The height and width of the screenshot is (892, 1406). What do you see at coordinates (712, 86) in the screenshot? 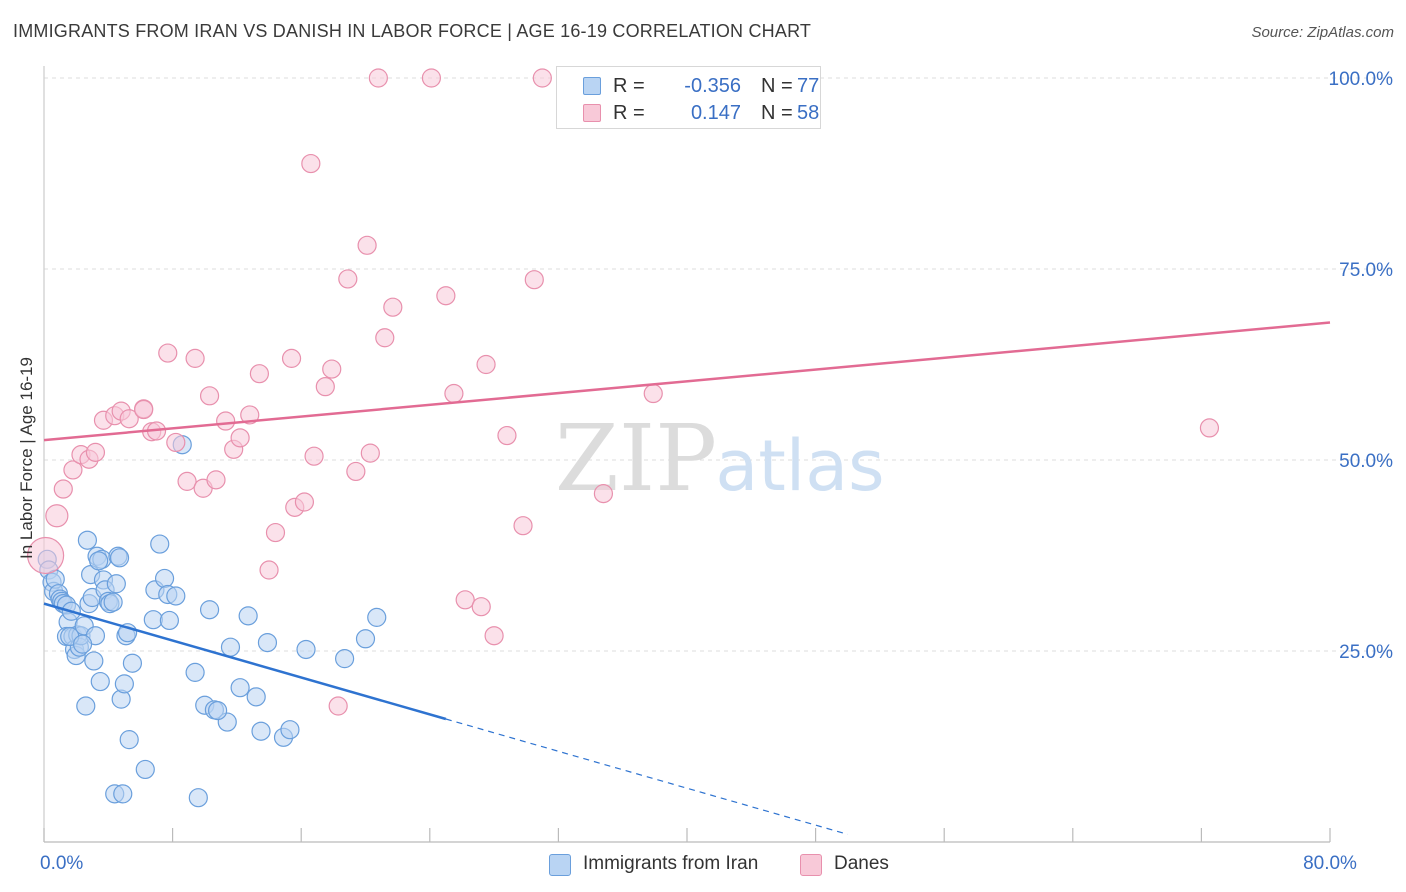
I see `legend-r-value-iran: -0.356` at bounding box center [712, 86].